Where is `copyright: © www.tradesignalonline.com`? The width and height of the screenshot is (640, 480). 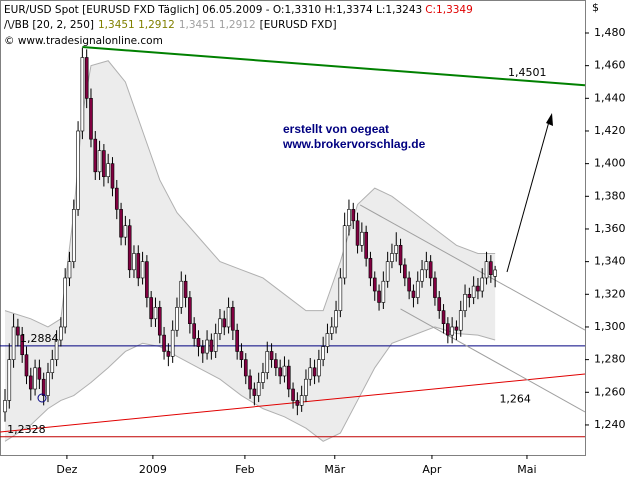
copyright: © www.tradesignalonline.com is located at coordinates (83, 41).